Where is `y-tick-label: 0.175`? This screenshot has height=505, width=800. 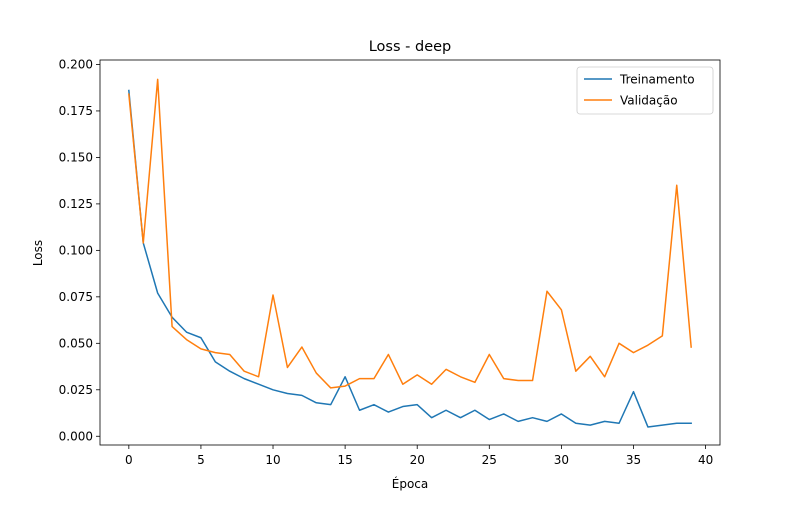 y-tick-label: 0.175 is located at coordinates (76, 111).